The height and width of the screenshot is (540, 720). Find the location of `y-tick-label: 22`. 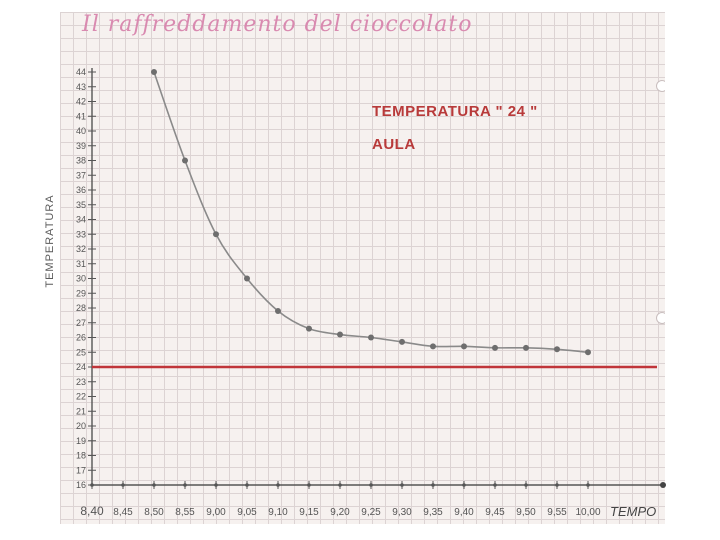

y-tick-label: 22 is located at coordinates (81, 397).